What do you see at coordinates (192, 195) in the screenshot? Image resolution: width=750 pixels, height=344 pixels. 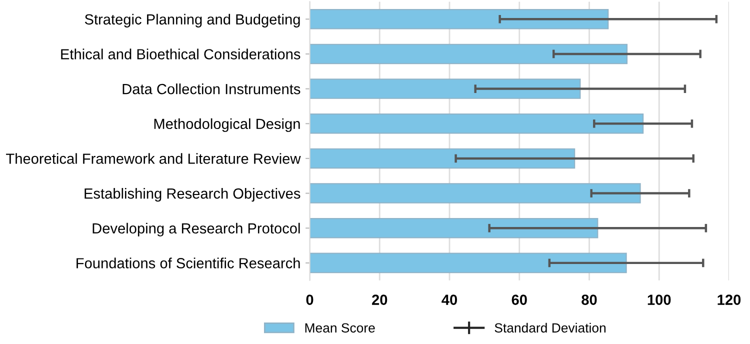 I see `y-tick-label: Establishing Research Objectives` at bounding box center [192, 195].